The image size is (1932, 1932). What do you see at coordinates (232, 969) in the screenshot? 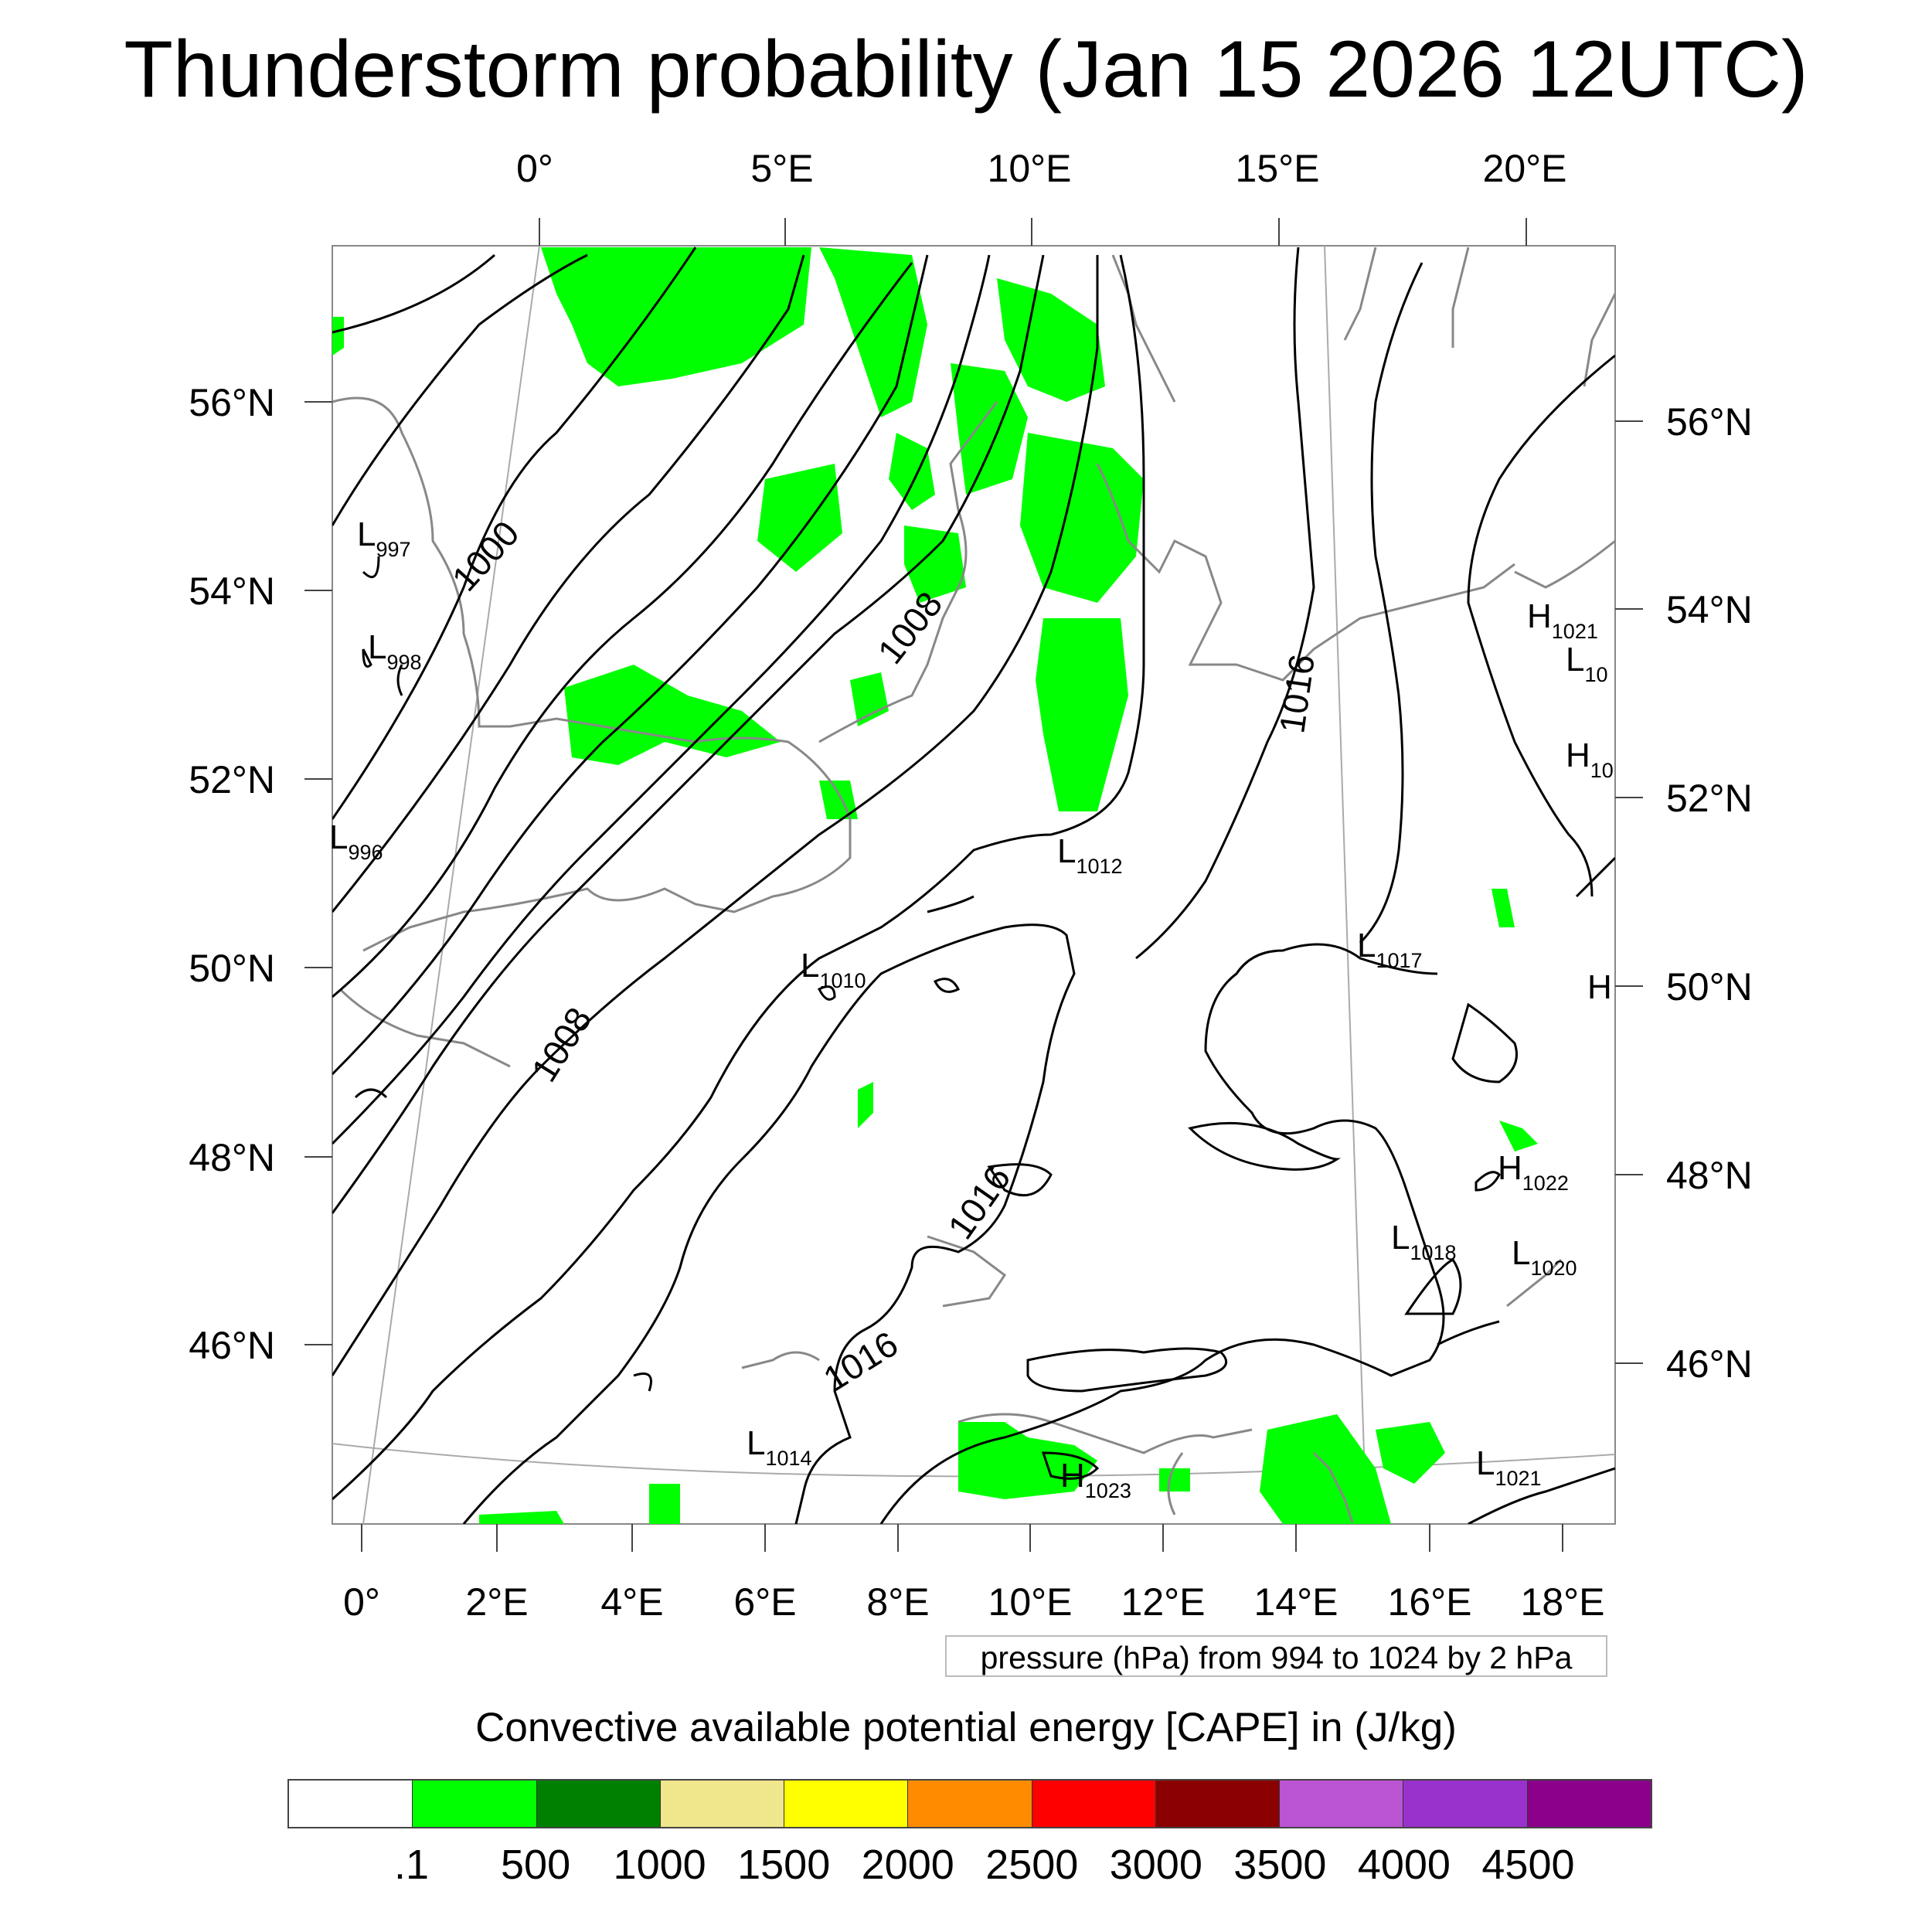
I see `left-lat-label: 50°N` at bounding box center [232, 969].